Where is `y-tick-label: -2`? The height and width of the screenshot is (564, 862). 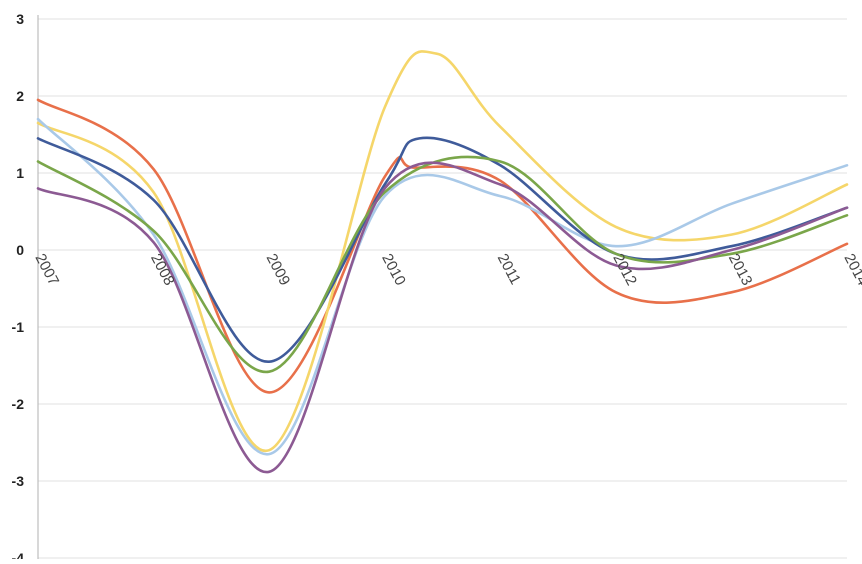
y-tick-label: -2 is located at coordinates (18, 404).